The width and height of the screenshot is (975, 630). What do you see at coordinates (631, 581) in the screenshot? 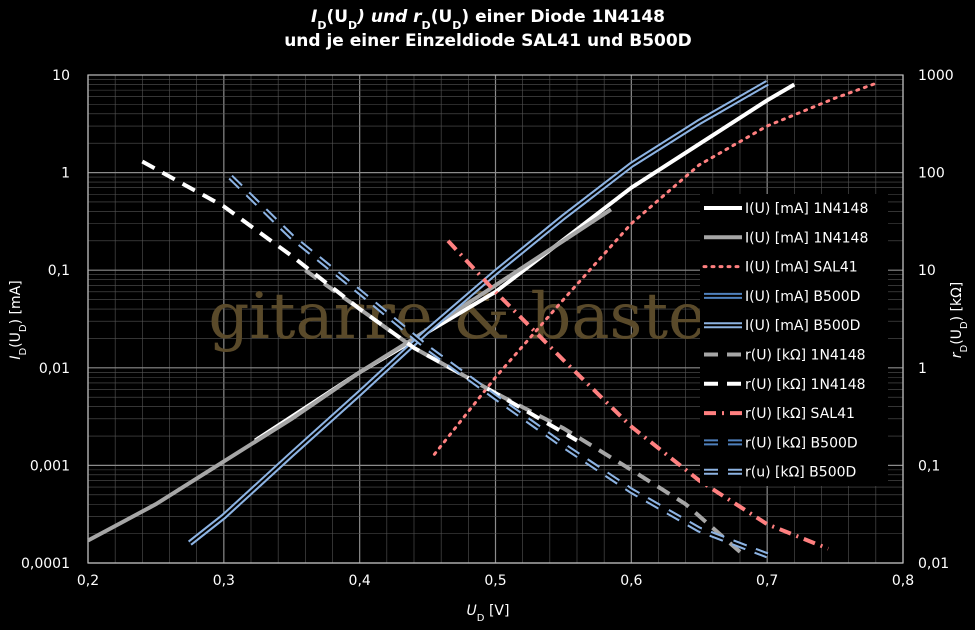
I see `x-tick-label: 0,6` at bounding box center [631, 581].